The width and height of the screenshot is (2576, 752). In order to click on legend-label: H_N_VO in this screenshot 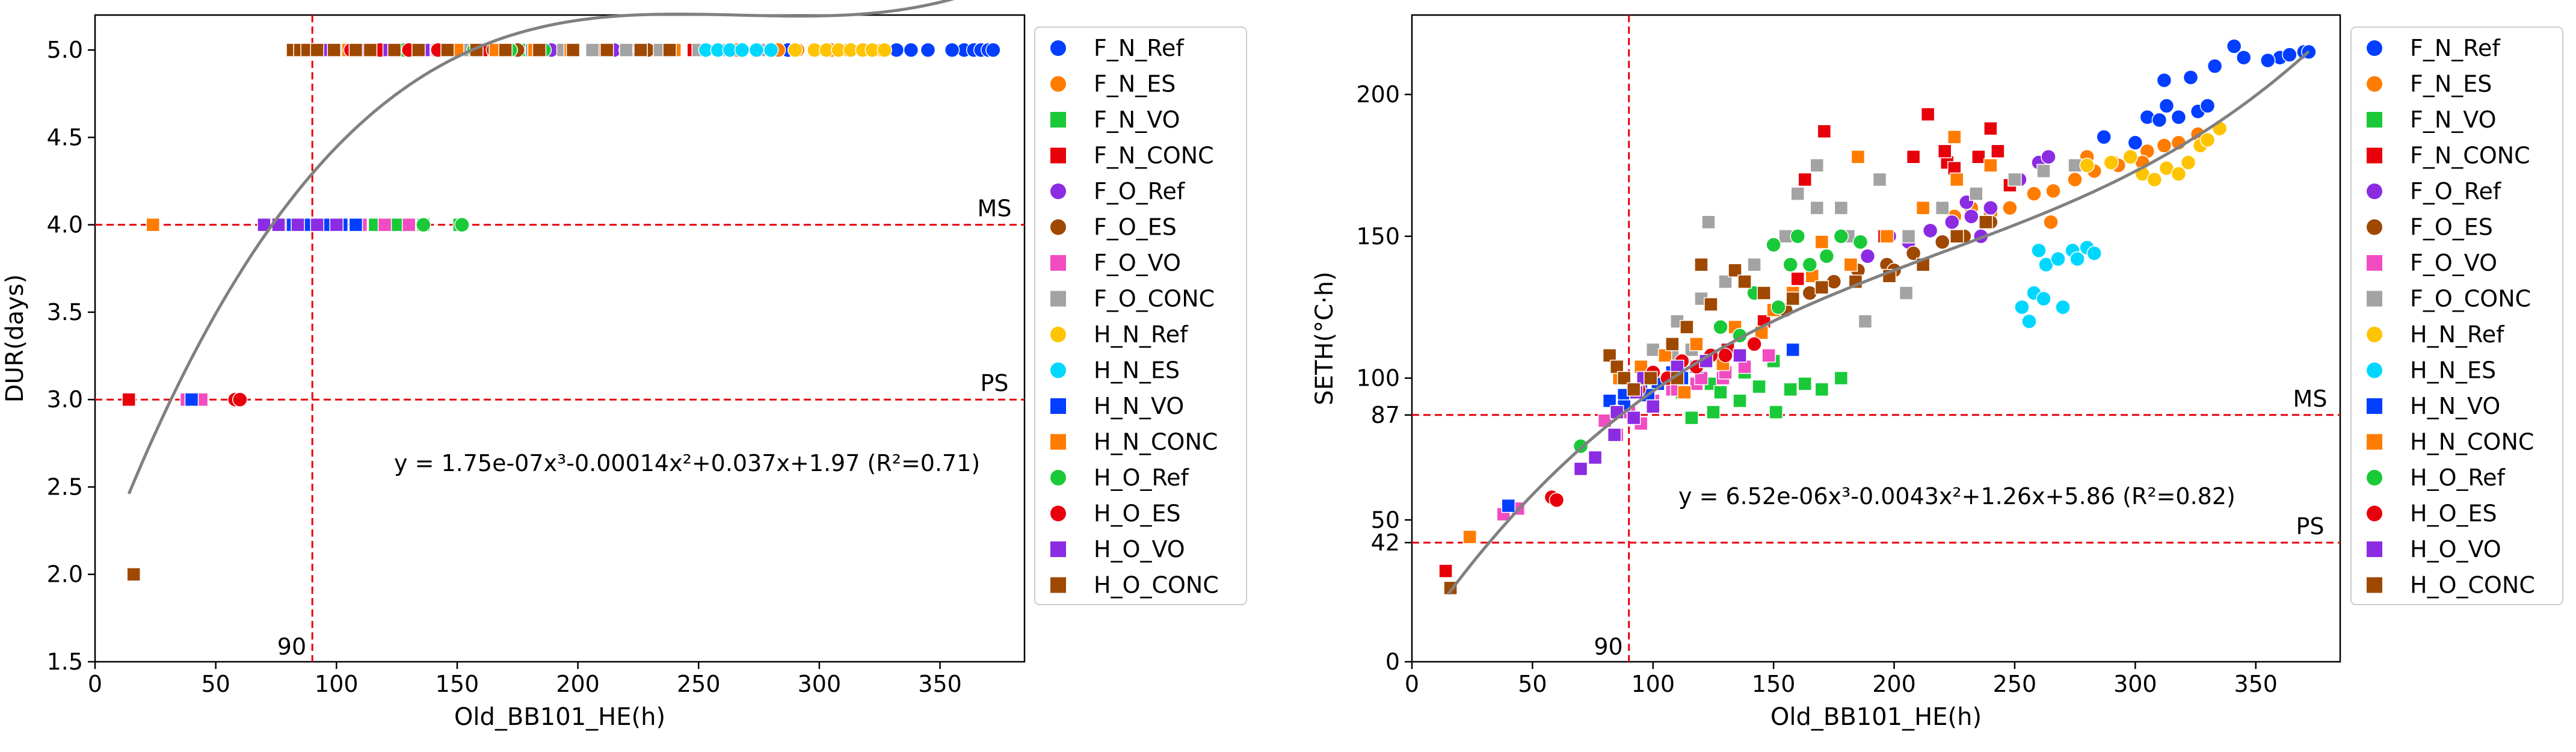, I will do `click(2455, 406)`.